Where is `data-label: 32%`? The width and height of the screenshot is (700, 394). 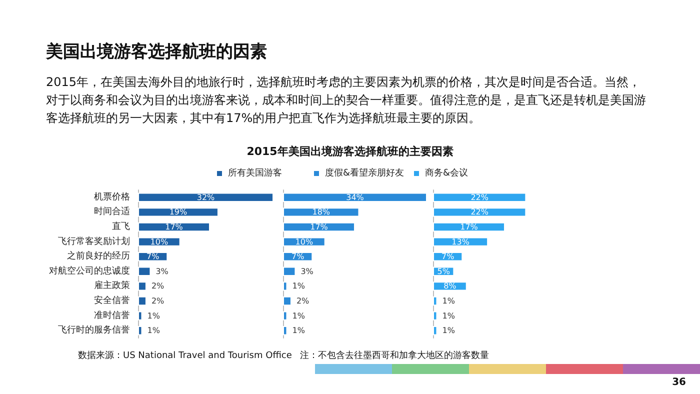 data-label: 32% is located at coordinates (206, 197).